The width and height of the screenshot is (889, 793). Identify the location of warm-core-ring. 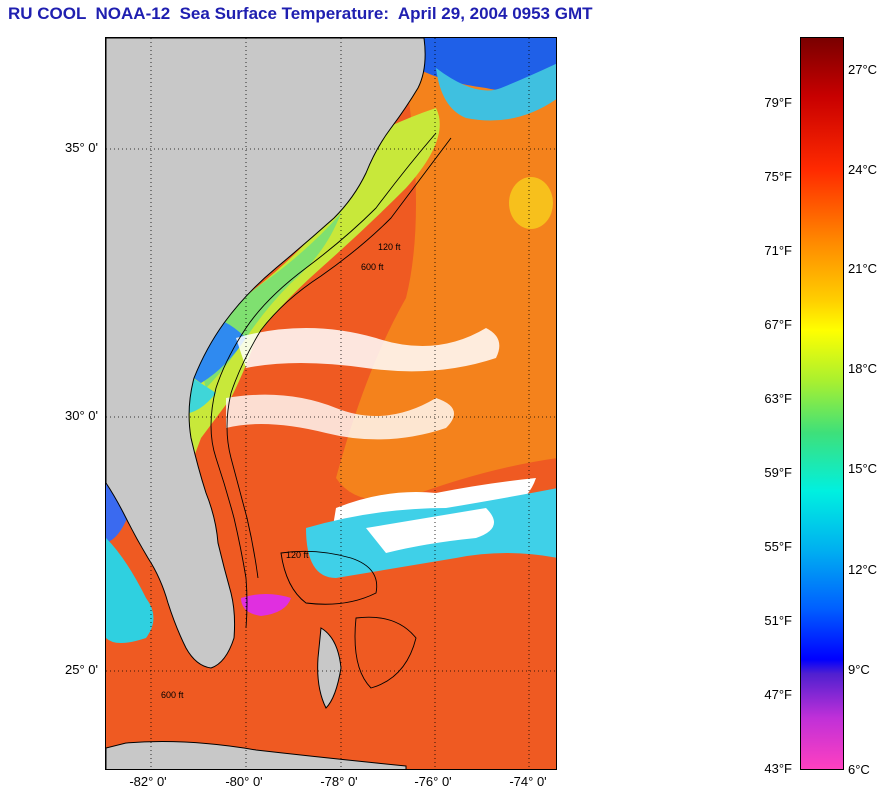
(531, 203).